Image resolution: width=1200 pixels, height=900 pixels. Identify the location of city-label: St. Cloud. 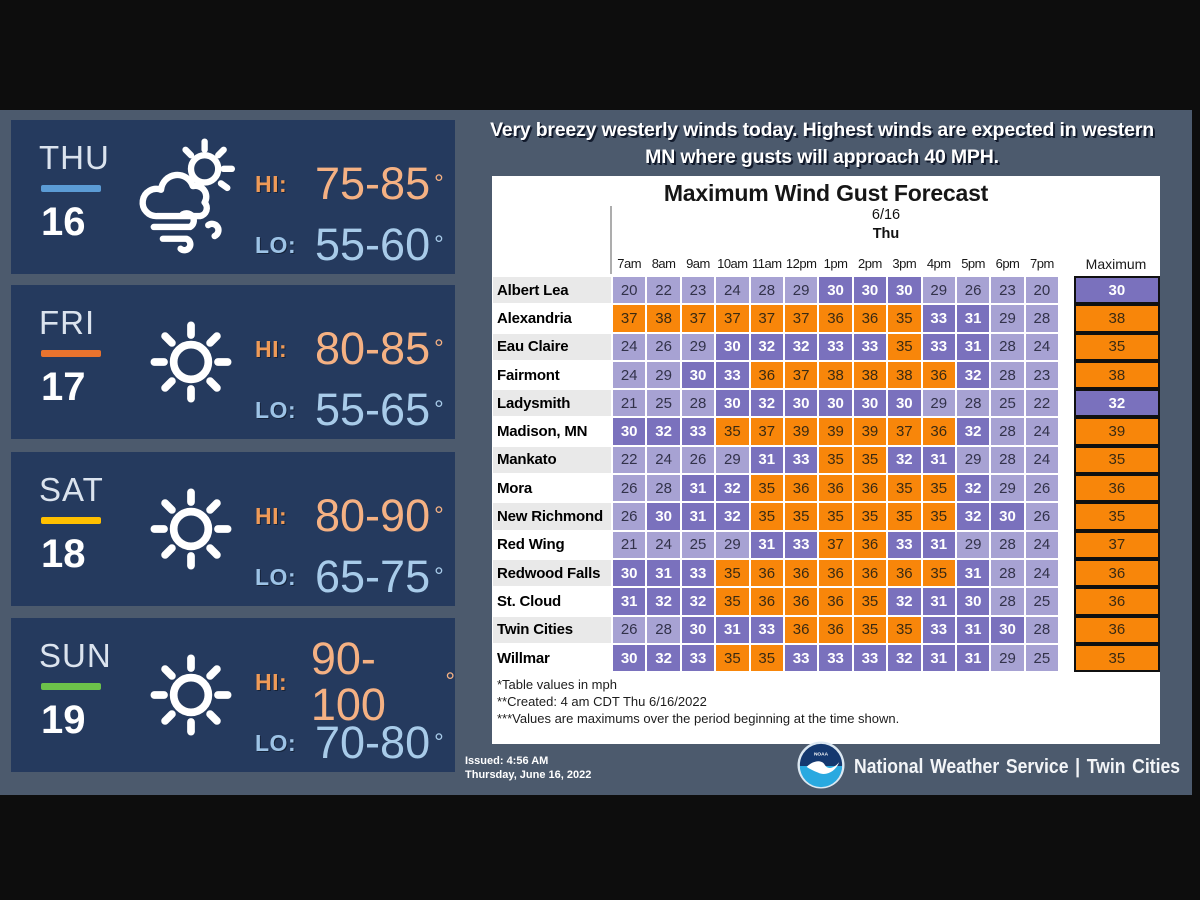
(552, 601).